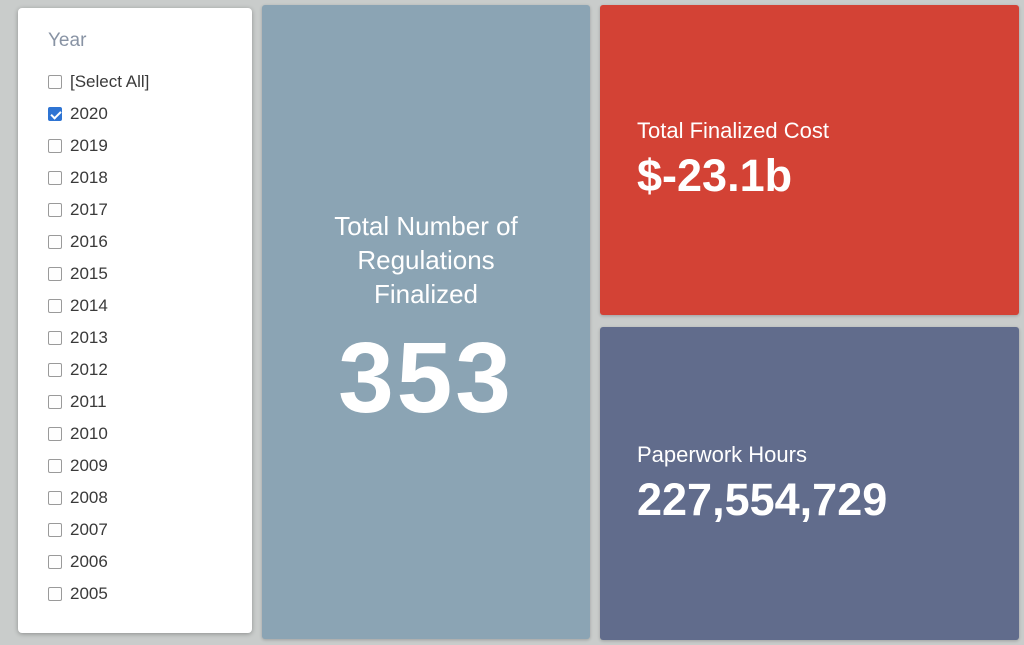 The image size is (1024, 645). What do you see at coordinates (89, 433) in the screenshot?
I see `year-option-label: 2010` at bounding box center [89, 433].